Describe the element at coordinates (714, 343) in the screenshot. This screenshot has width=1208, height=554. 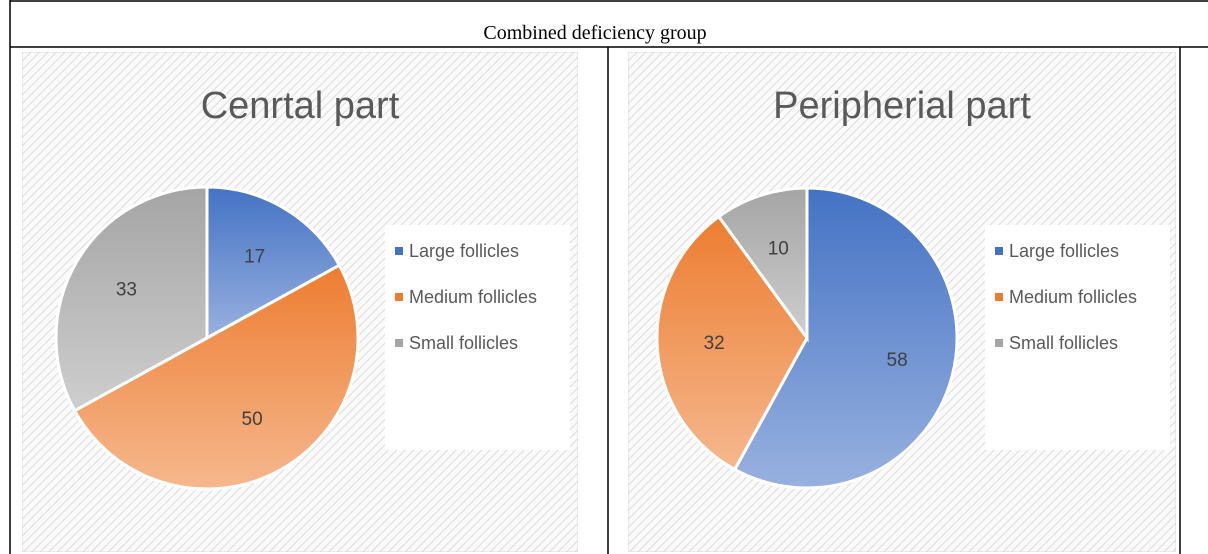
I see `data-label: 32` at that location.